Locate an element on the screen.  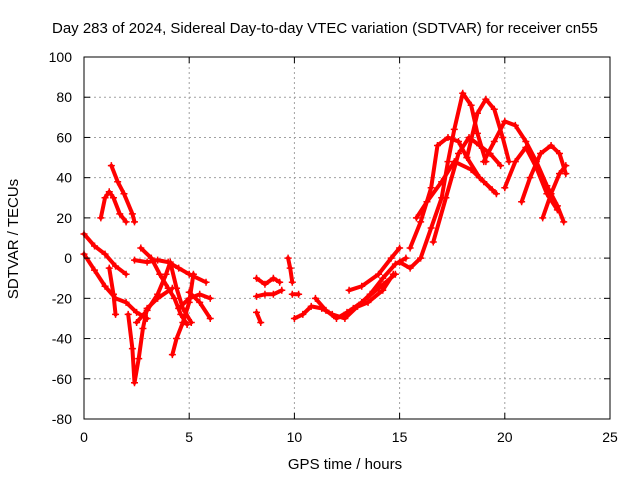
x-axis-label: GPS time / hours is located at coordinates (345, 464).